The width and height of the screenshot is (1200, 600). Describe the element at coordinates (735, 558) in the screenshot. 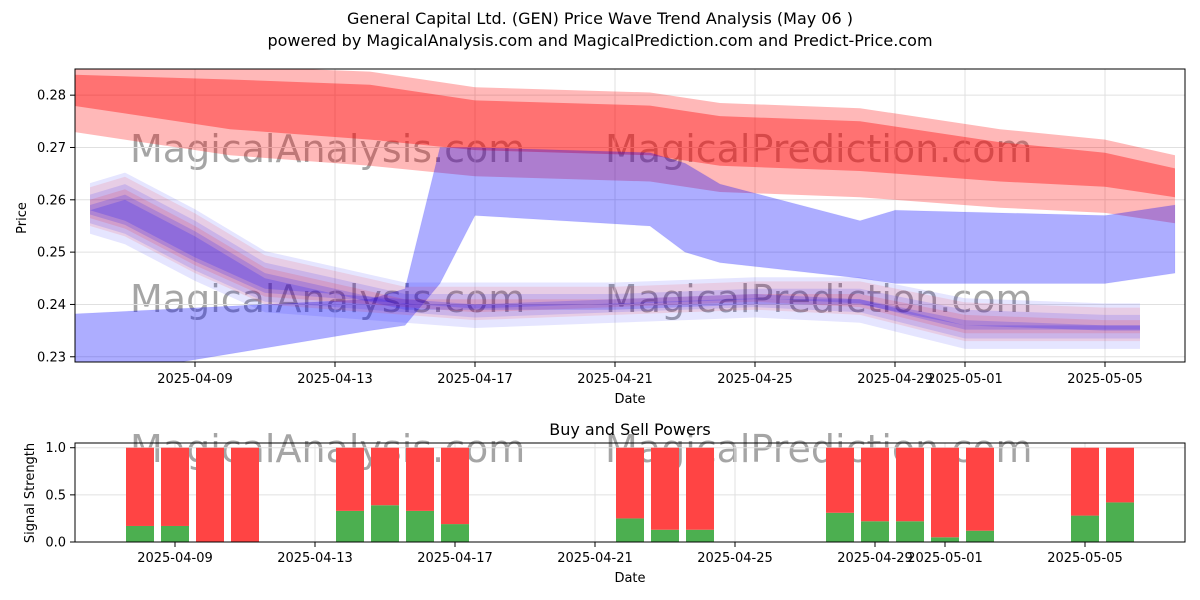

I see `power-x-tick-label: 2025-04-25` at that location.